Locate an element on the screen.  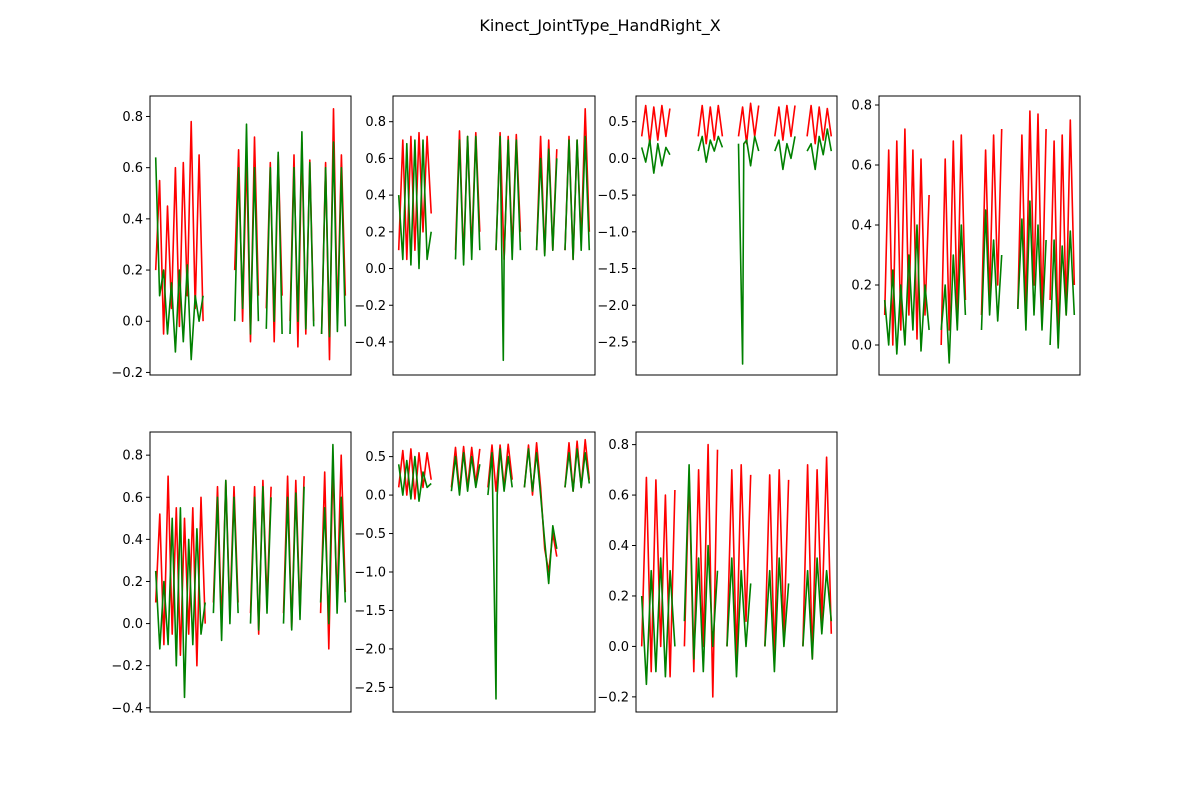
subplot-6: −2.5 −2.0 −1.5 −1.0 −0.5 0.0 0.5 is located at coordinates (475, 572).